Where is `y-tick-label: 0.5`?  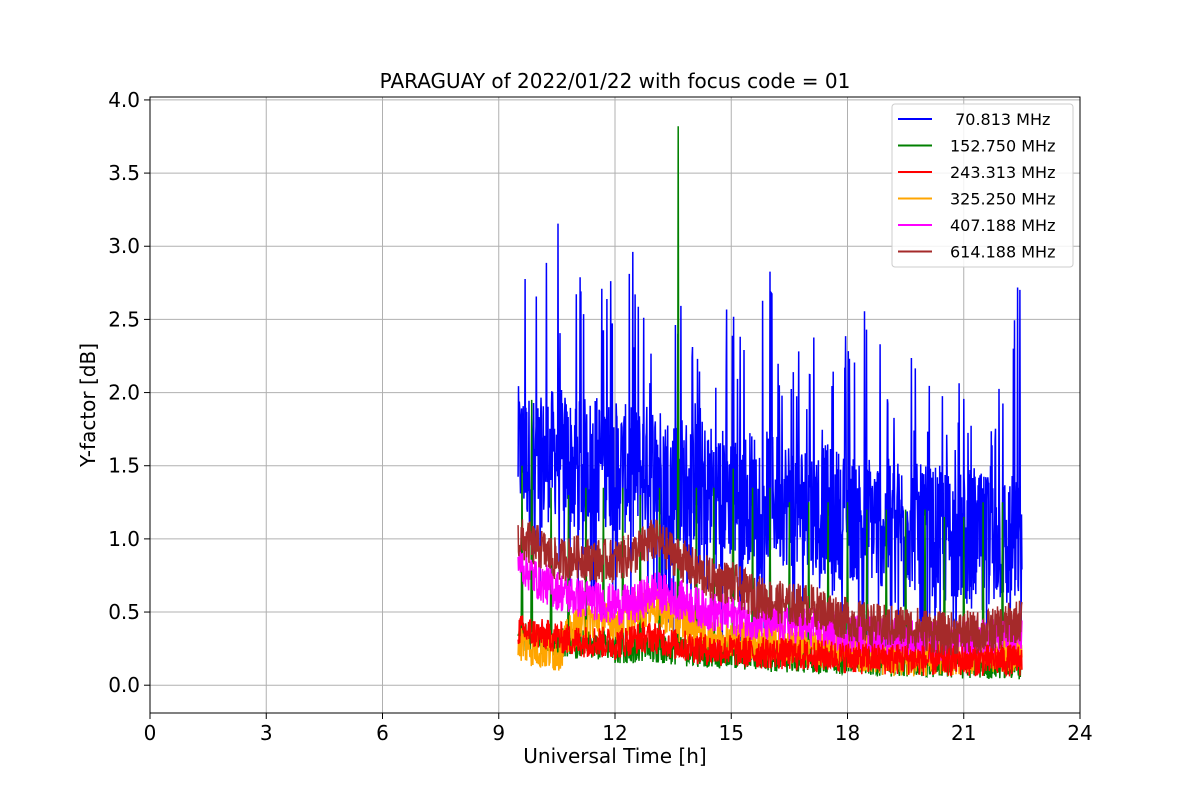
y-tick-label: 0.5 is located at coordinates (124, 612).